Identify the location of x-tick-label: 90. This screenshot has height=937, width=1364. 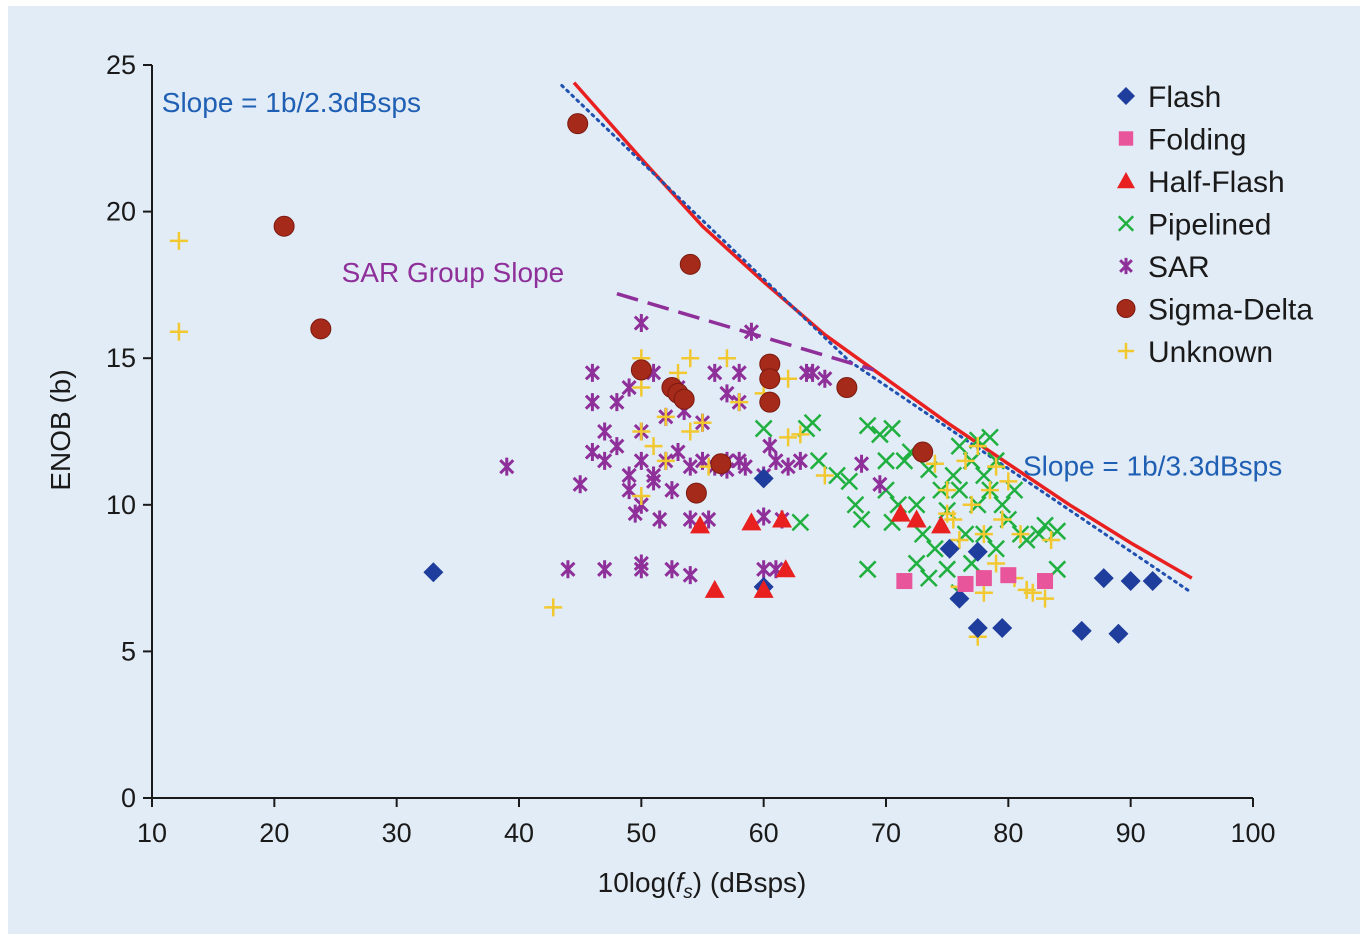
(1131, 833).